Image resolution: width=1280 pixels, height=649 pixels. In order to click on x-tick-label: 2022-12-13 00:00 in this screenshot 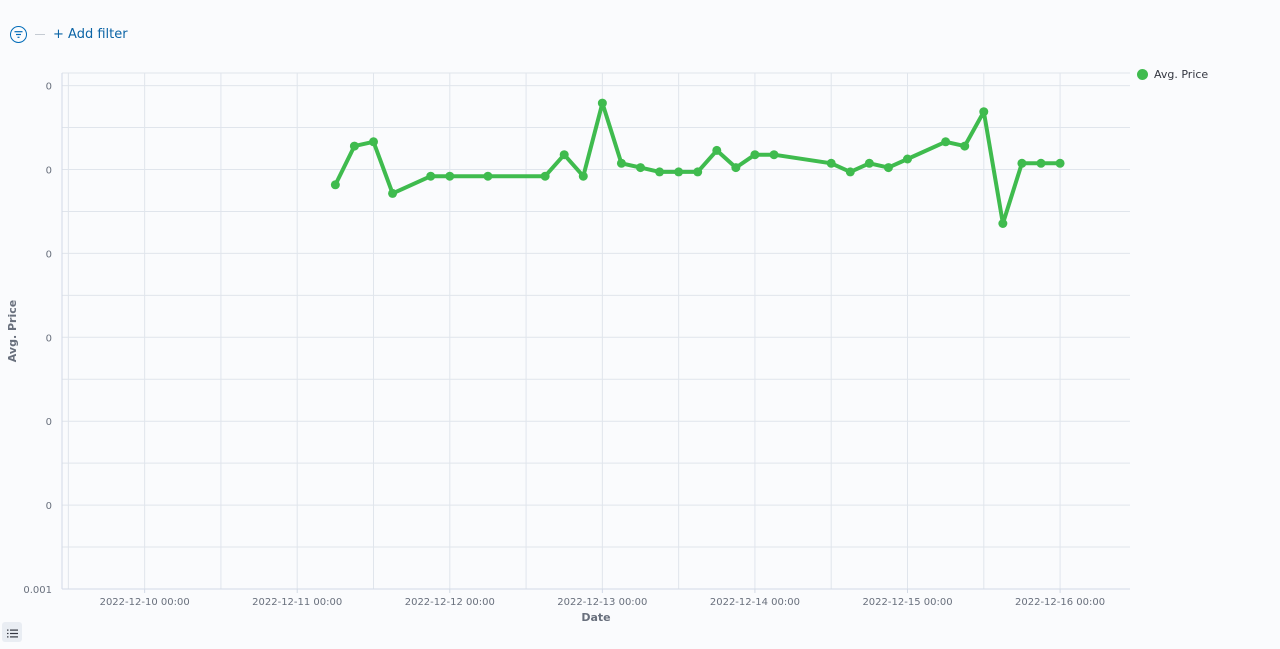, I will do `click(602, 602)`.